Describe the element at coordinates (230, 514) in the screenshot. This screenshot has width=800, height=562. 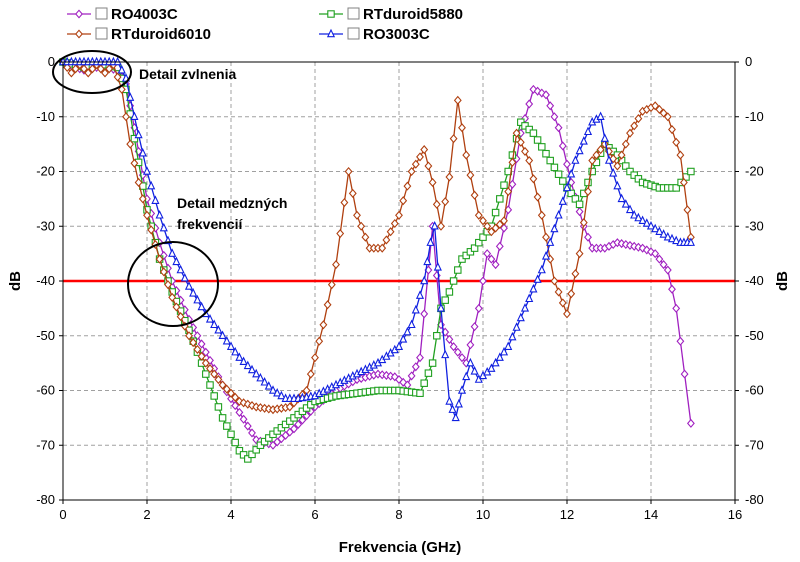
I see `x-tick-label: 4` at that location.